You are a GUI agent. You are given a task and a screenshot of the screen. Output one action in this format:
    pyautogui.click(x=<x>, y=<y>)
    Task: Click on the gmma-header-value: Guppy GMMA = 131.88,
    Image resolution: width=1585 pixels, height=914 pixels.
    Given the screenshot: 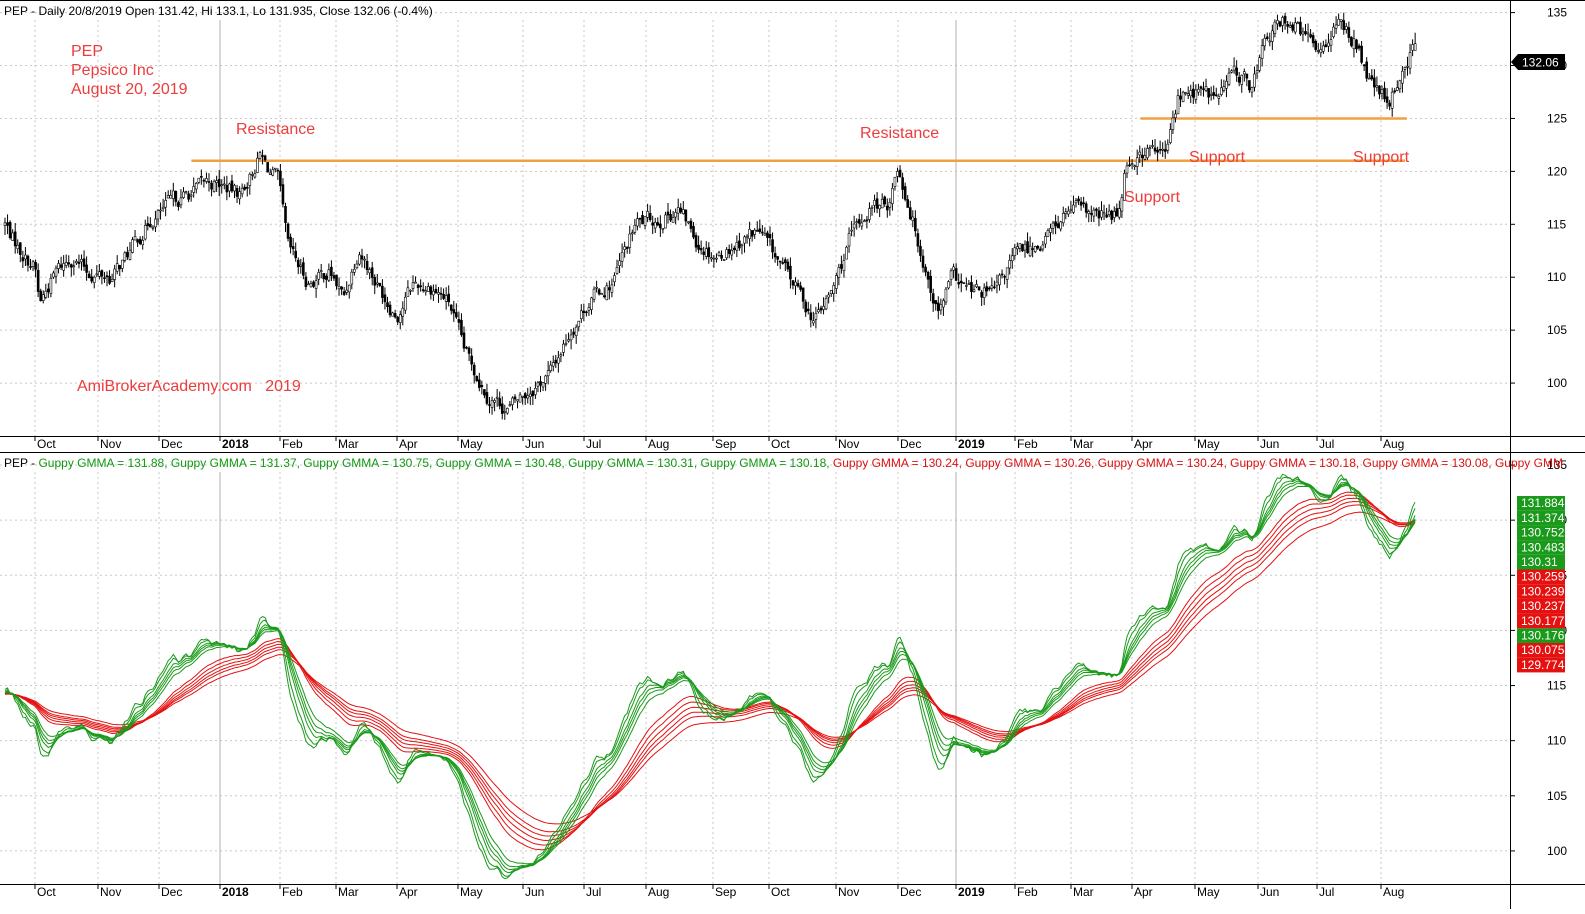 What is the action you would take?
    pyautogui.click(x=104, y=463)
    